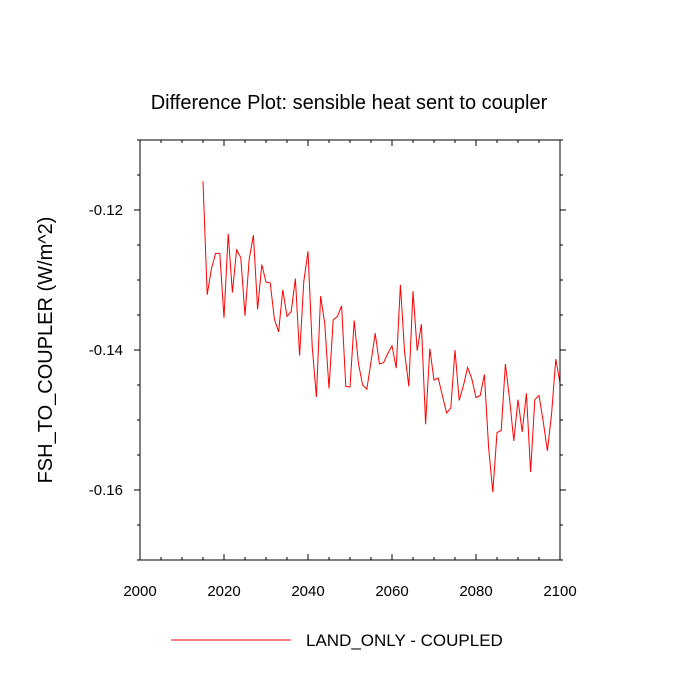  What do you see at coordinates (106, 490) in the screenshot?
I see `y-tick-label: -0.16` at bounding box center [106, 490].